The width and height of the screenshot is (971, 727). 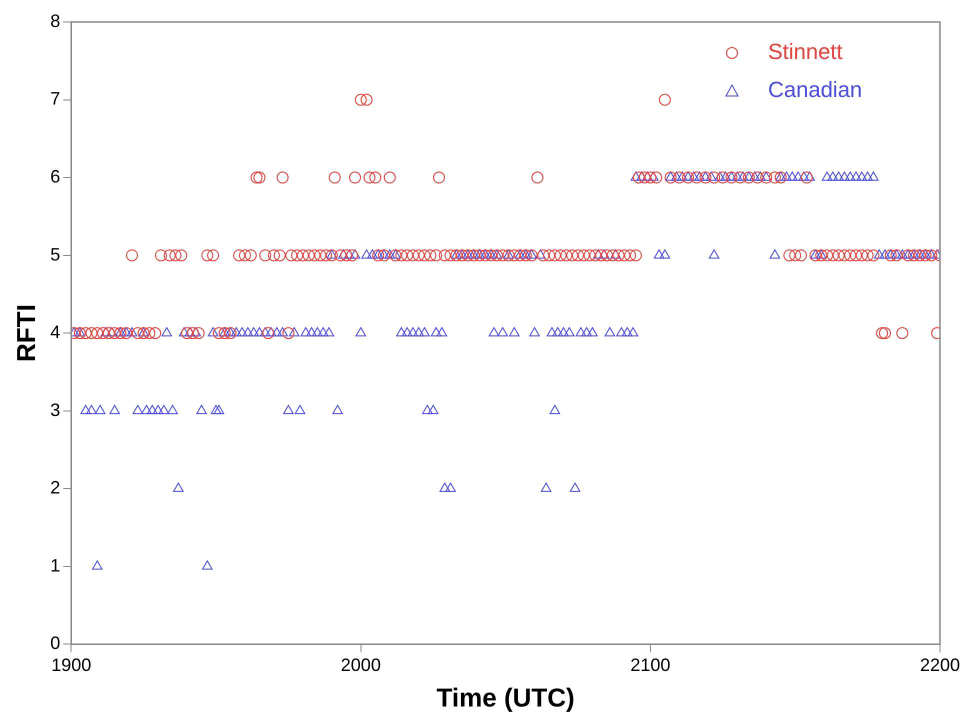 What do you see at coordinates (805, 51) in the screenshot?
I see `legend-label: Stinnett` at bounding box center [805, 51].